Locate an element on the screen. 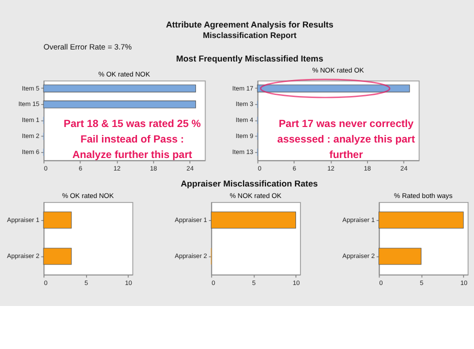  text: Appraiser Misclassification Rates is located at coordinates (249, 183).